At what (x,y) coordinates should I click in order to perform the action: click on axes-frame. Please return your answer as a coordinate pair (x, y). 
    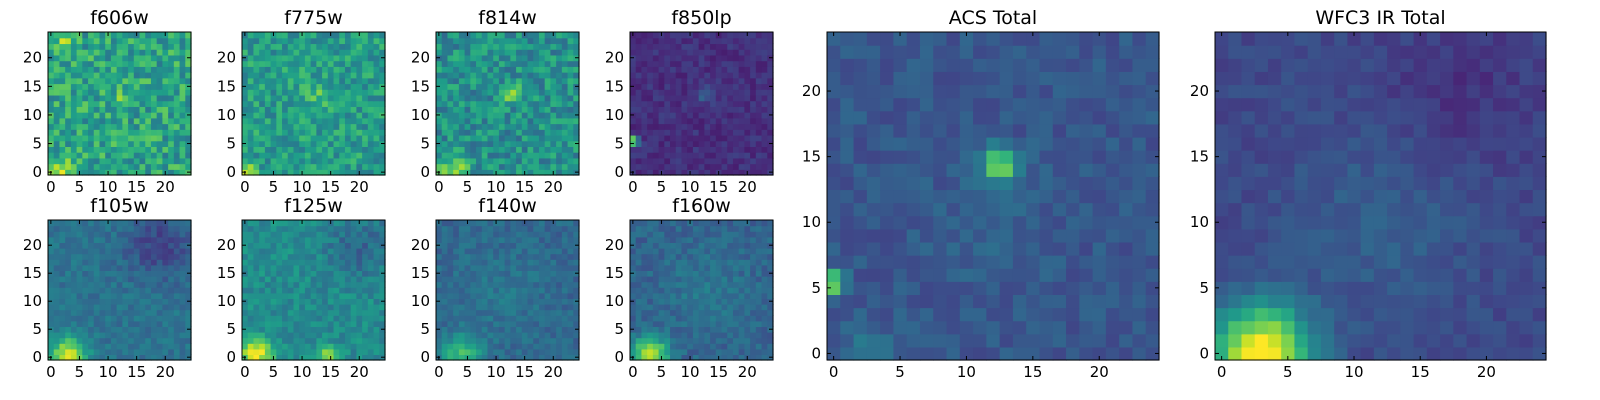
    Looking at the image, I should click on (119, 103).